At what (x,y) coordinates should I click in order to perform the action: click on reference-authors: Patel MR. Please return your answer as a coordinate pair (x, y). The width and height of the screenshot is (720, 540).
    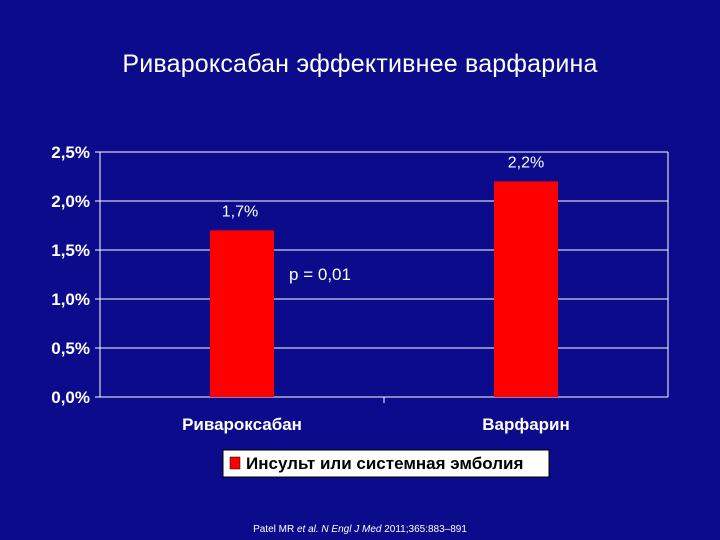
    Looking at the image, I should click on (275, 529).